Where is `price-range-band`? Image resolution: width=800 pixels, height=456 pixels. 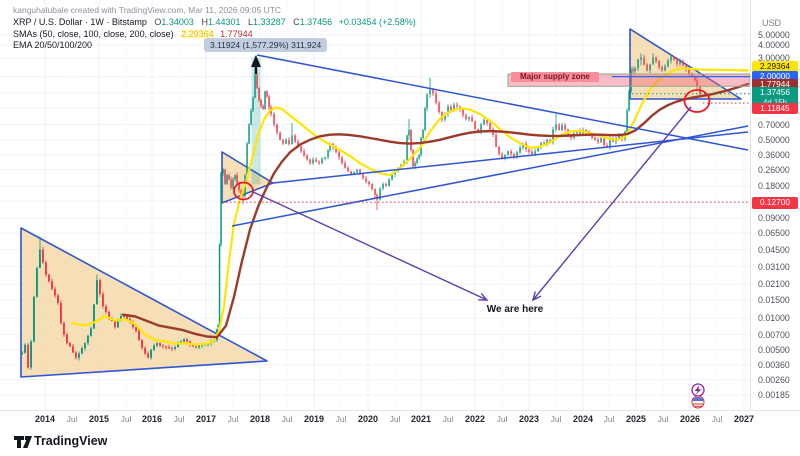
price-range-band is located at coordinates (256, 121).